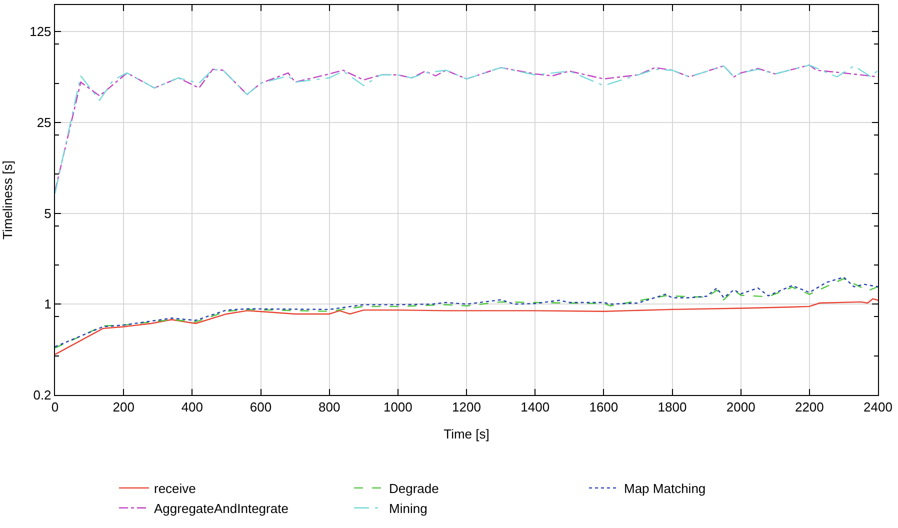  Describe the element at coordinates (261, 407) in the screenshot. I see `x-tick-label: 600` at that location.